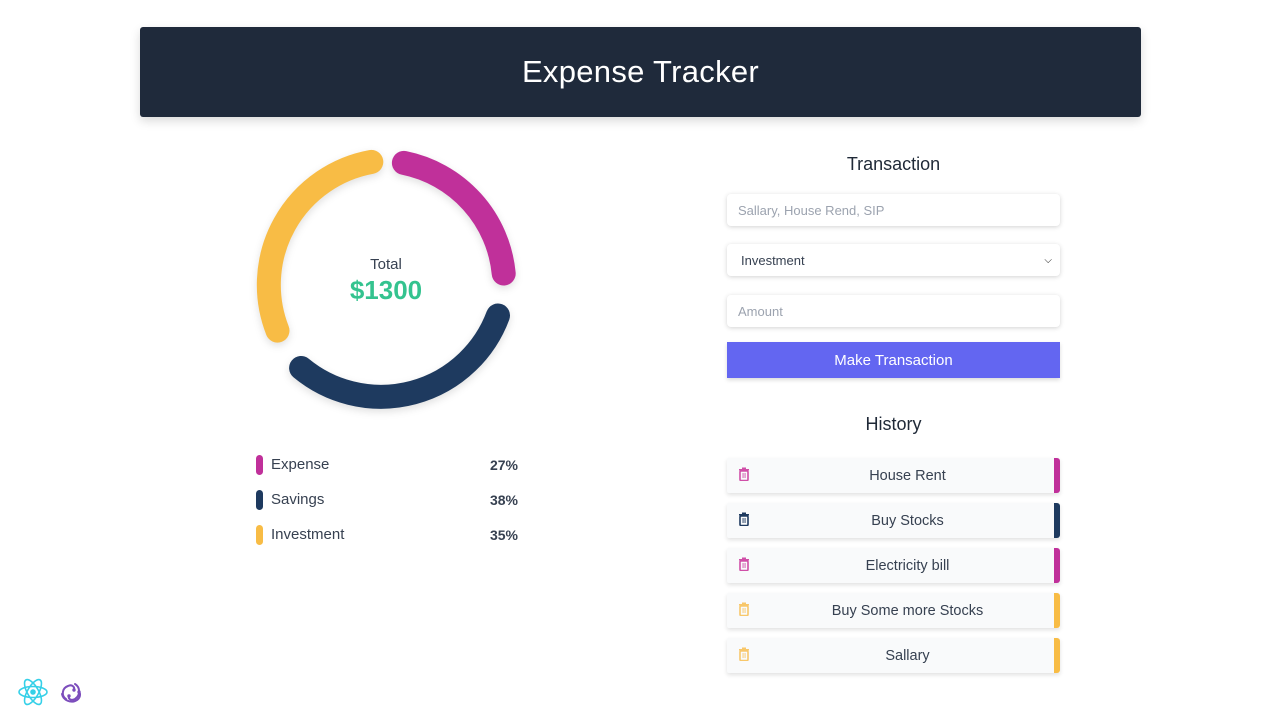 The image size is (1280, 720). Describe the element at coordinates (893, 210) in the screenshot. I see `transaction-name-input` at that location.